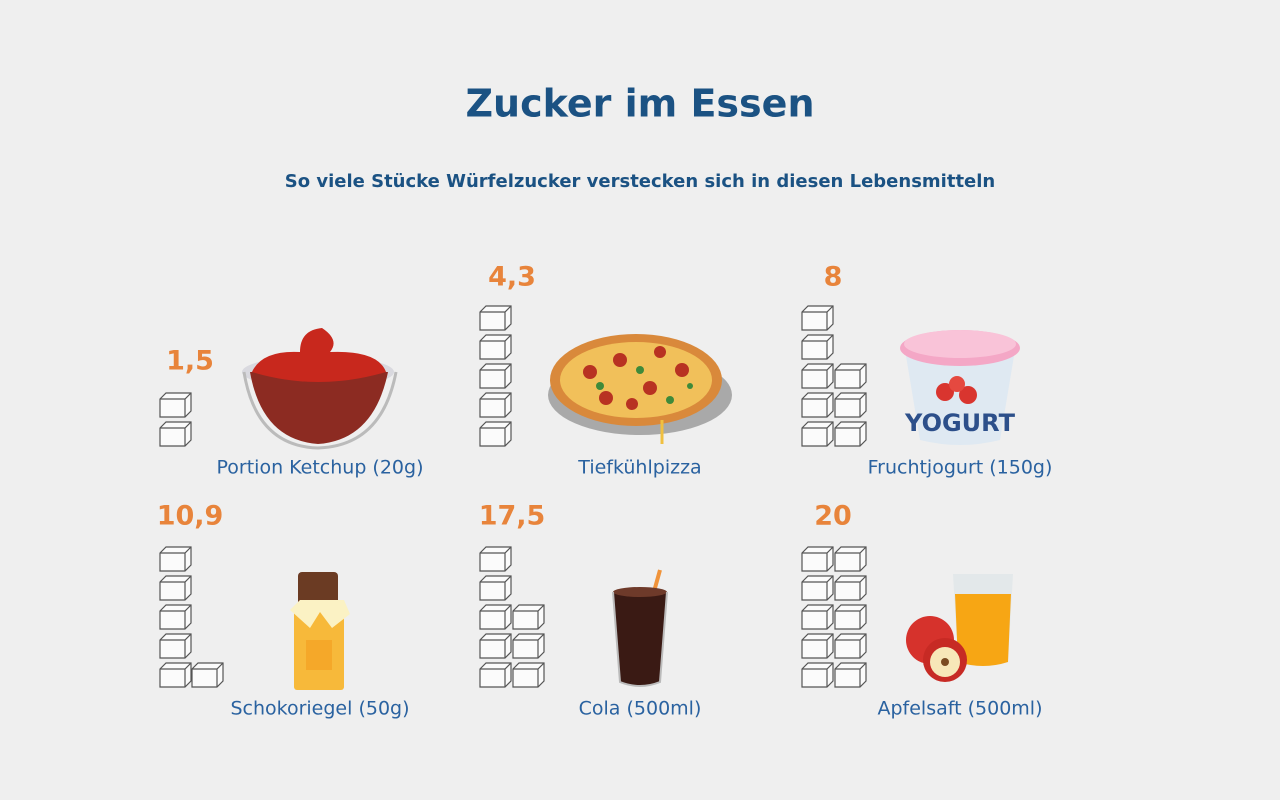  Describe the element at coordinates (190, 516) in the screenshot. I see `sugar-amount: 10,9` at that location.